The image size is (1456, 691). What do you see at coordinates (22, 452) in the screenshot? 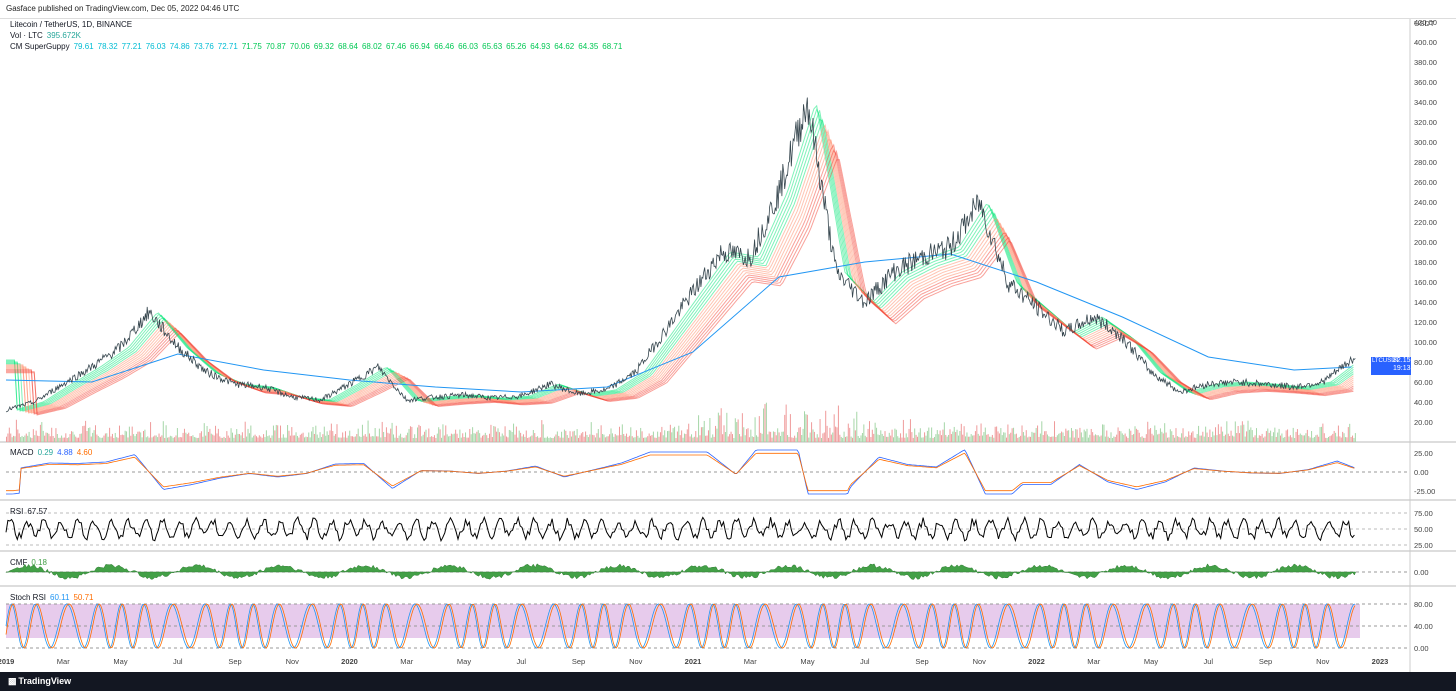
I see `macd-label: MACD` at bounding box center [22, 452].